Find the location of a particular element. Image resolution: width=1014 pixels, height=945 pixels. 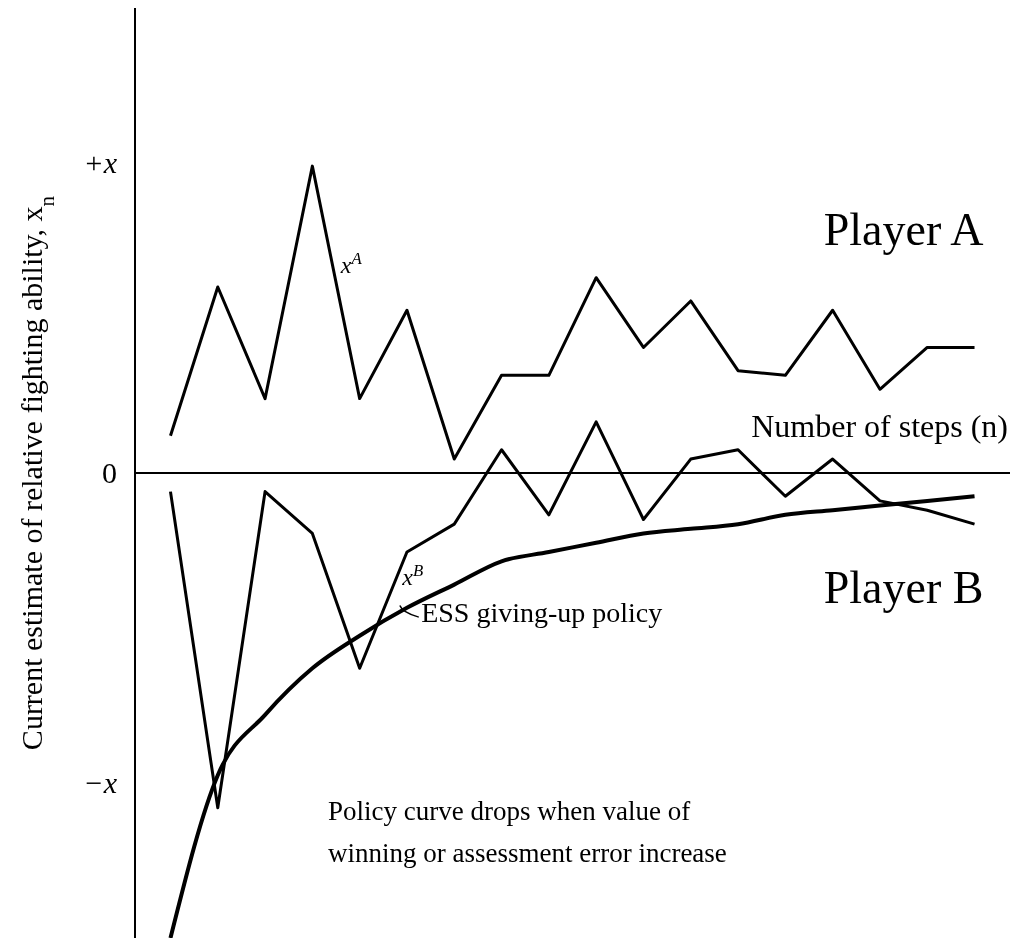

annotation: Policy curve drops when value of winning or assessment error increase is located at coordinates (527, 831).